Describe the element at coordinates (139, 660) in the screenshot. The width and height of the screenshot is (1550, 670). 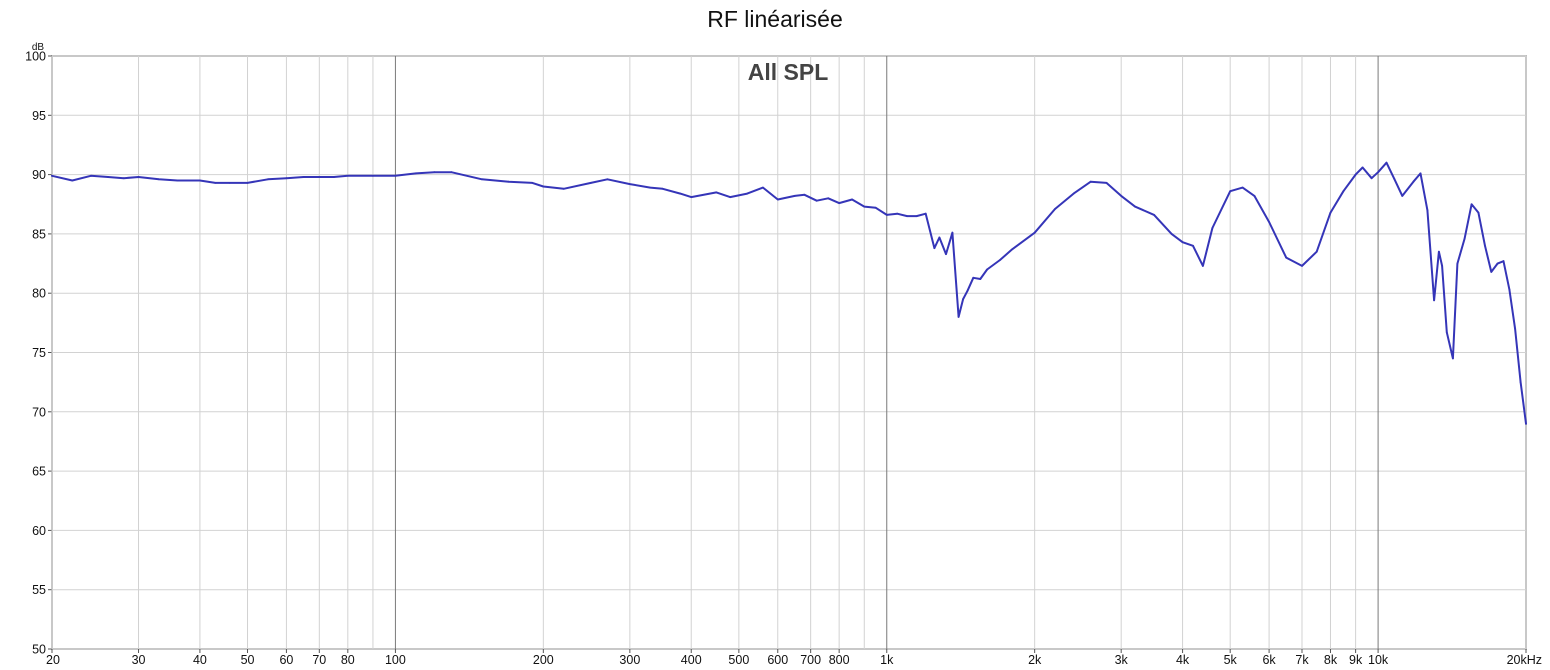
I see `x-tick-label: 30` at that location.